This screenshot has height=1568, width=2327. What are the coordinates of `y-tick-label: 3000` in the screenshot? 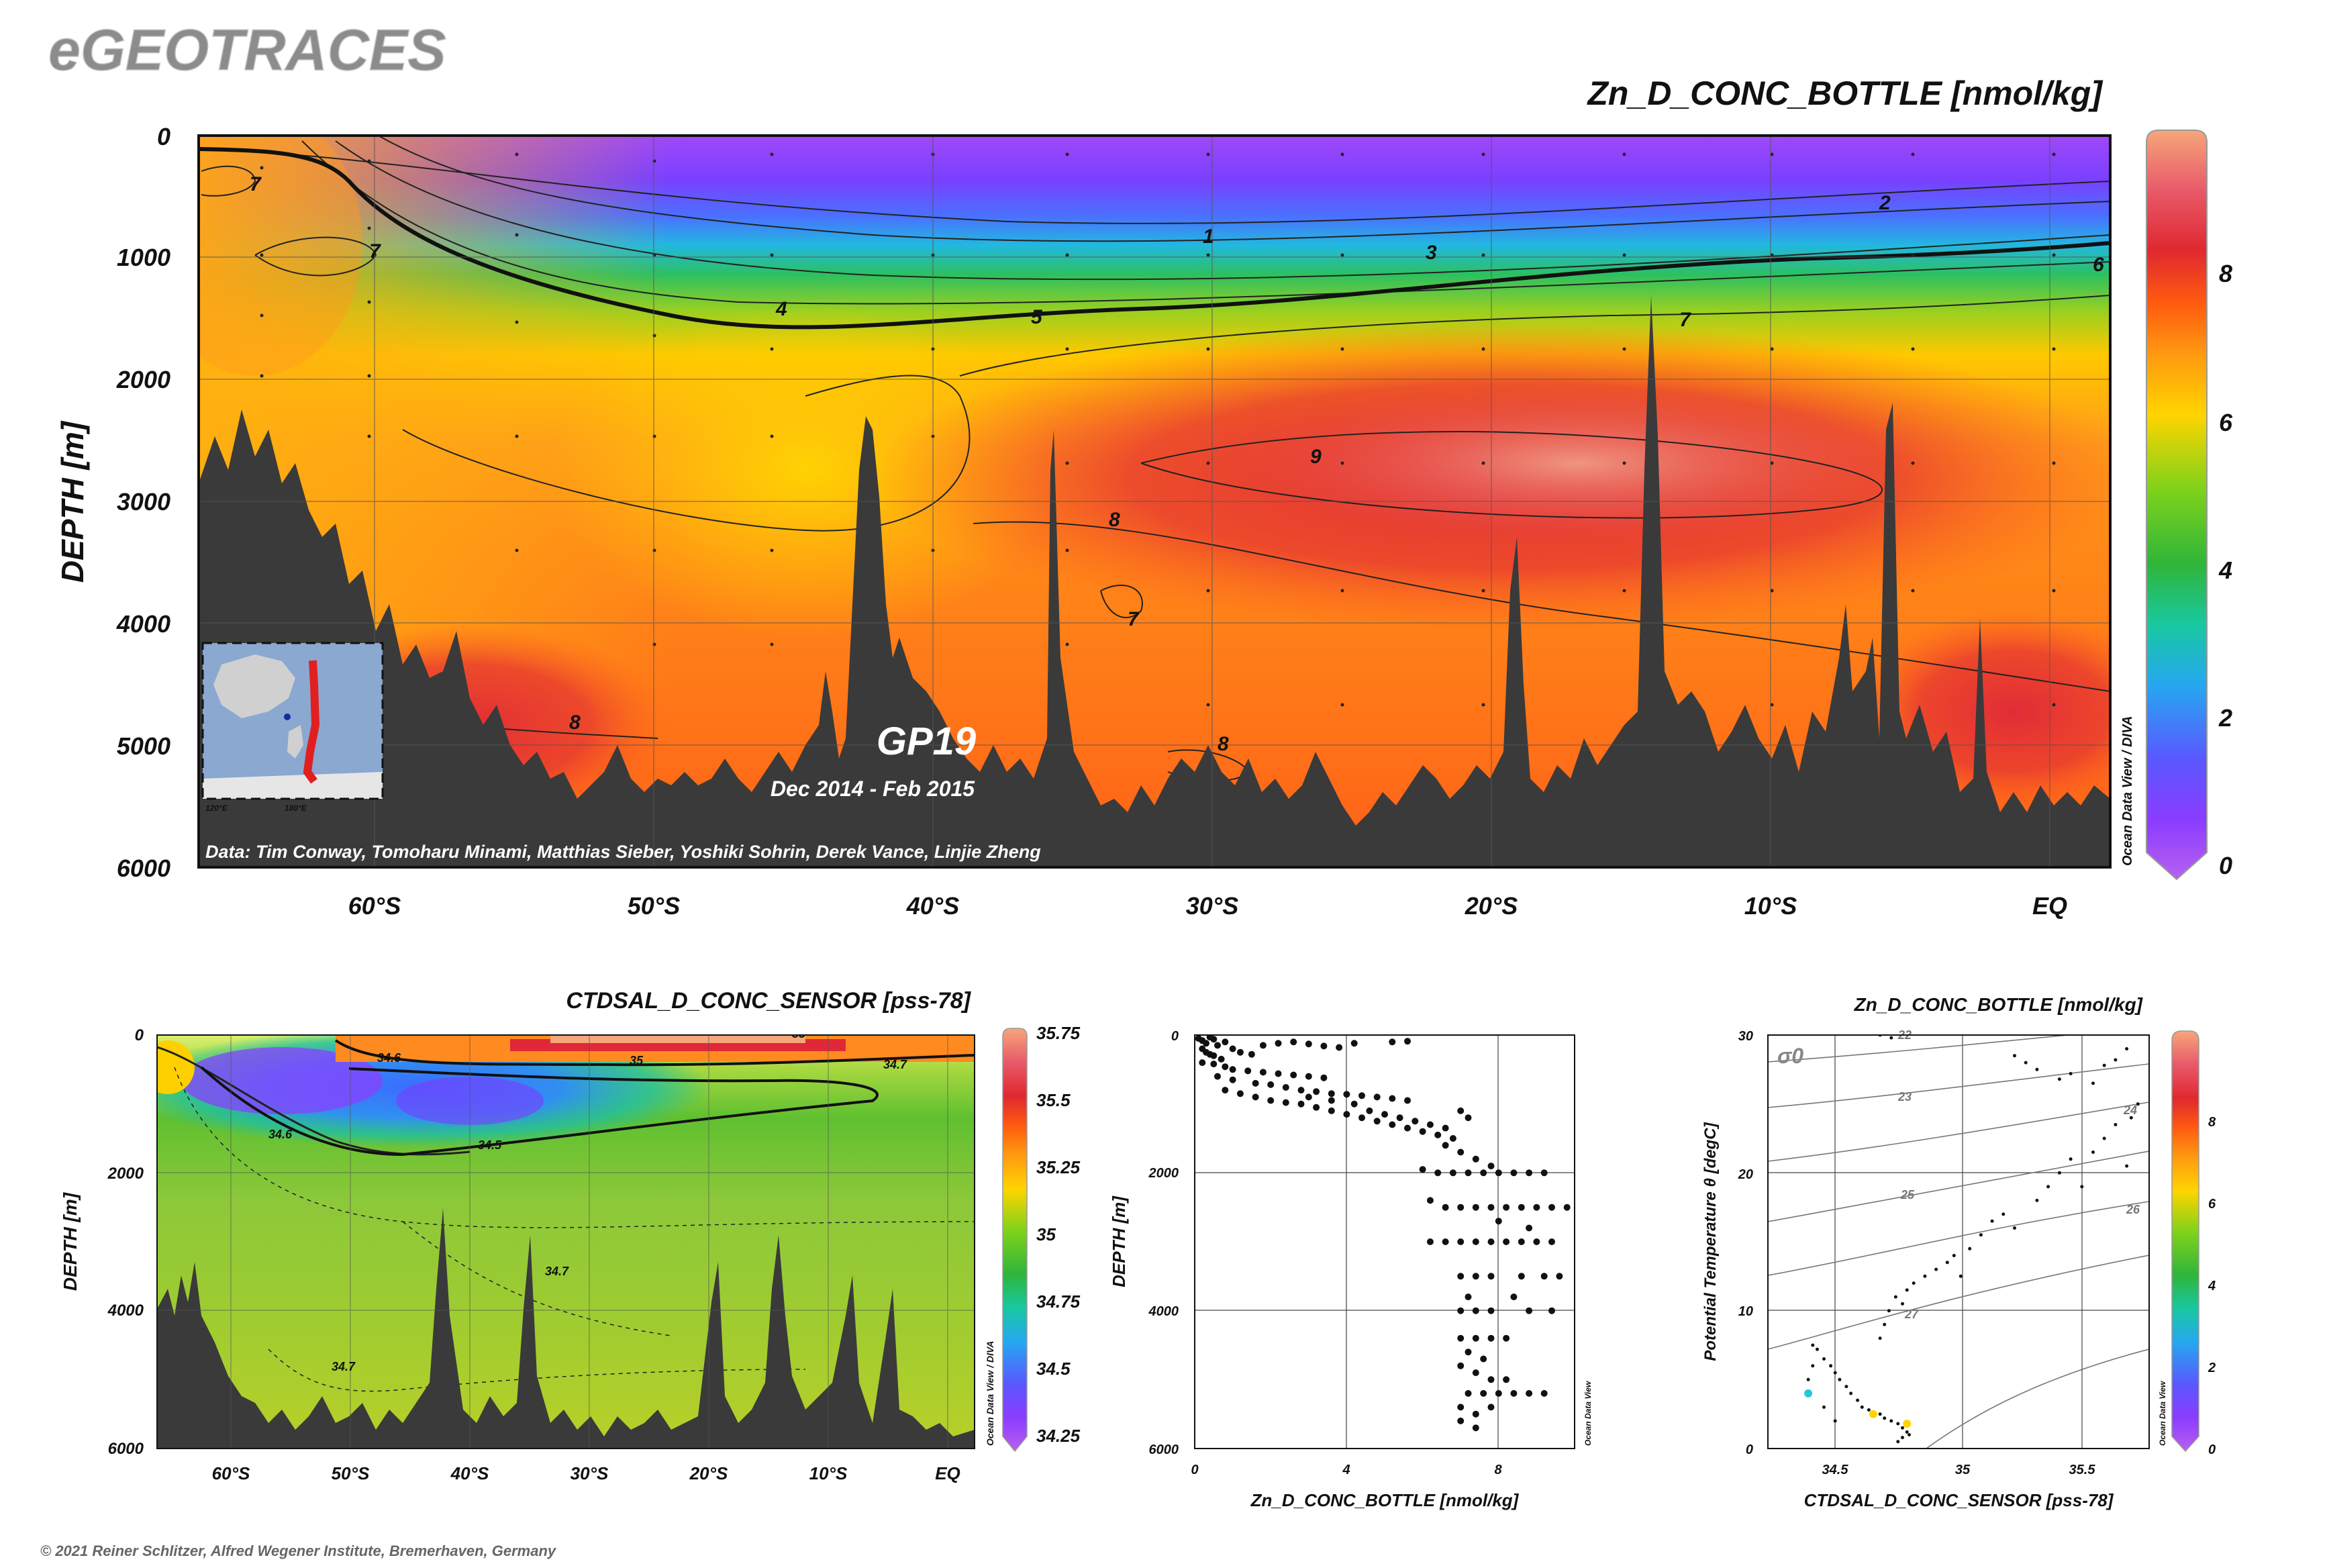 It's located at (143, 502).